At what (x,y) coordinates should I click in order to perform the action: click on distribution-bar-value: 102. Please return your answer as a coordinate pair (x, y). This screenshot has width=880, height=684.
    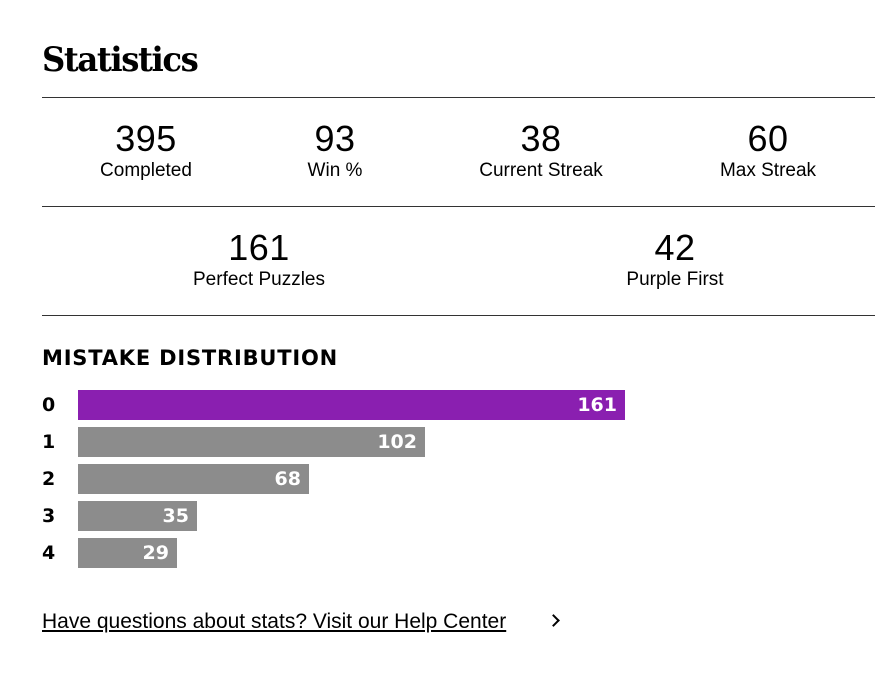
    Looking at the image, I should click on (397, 442).